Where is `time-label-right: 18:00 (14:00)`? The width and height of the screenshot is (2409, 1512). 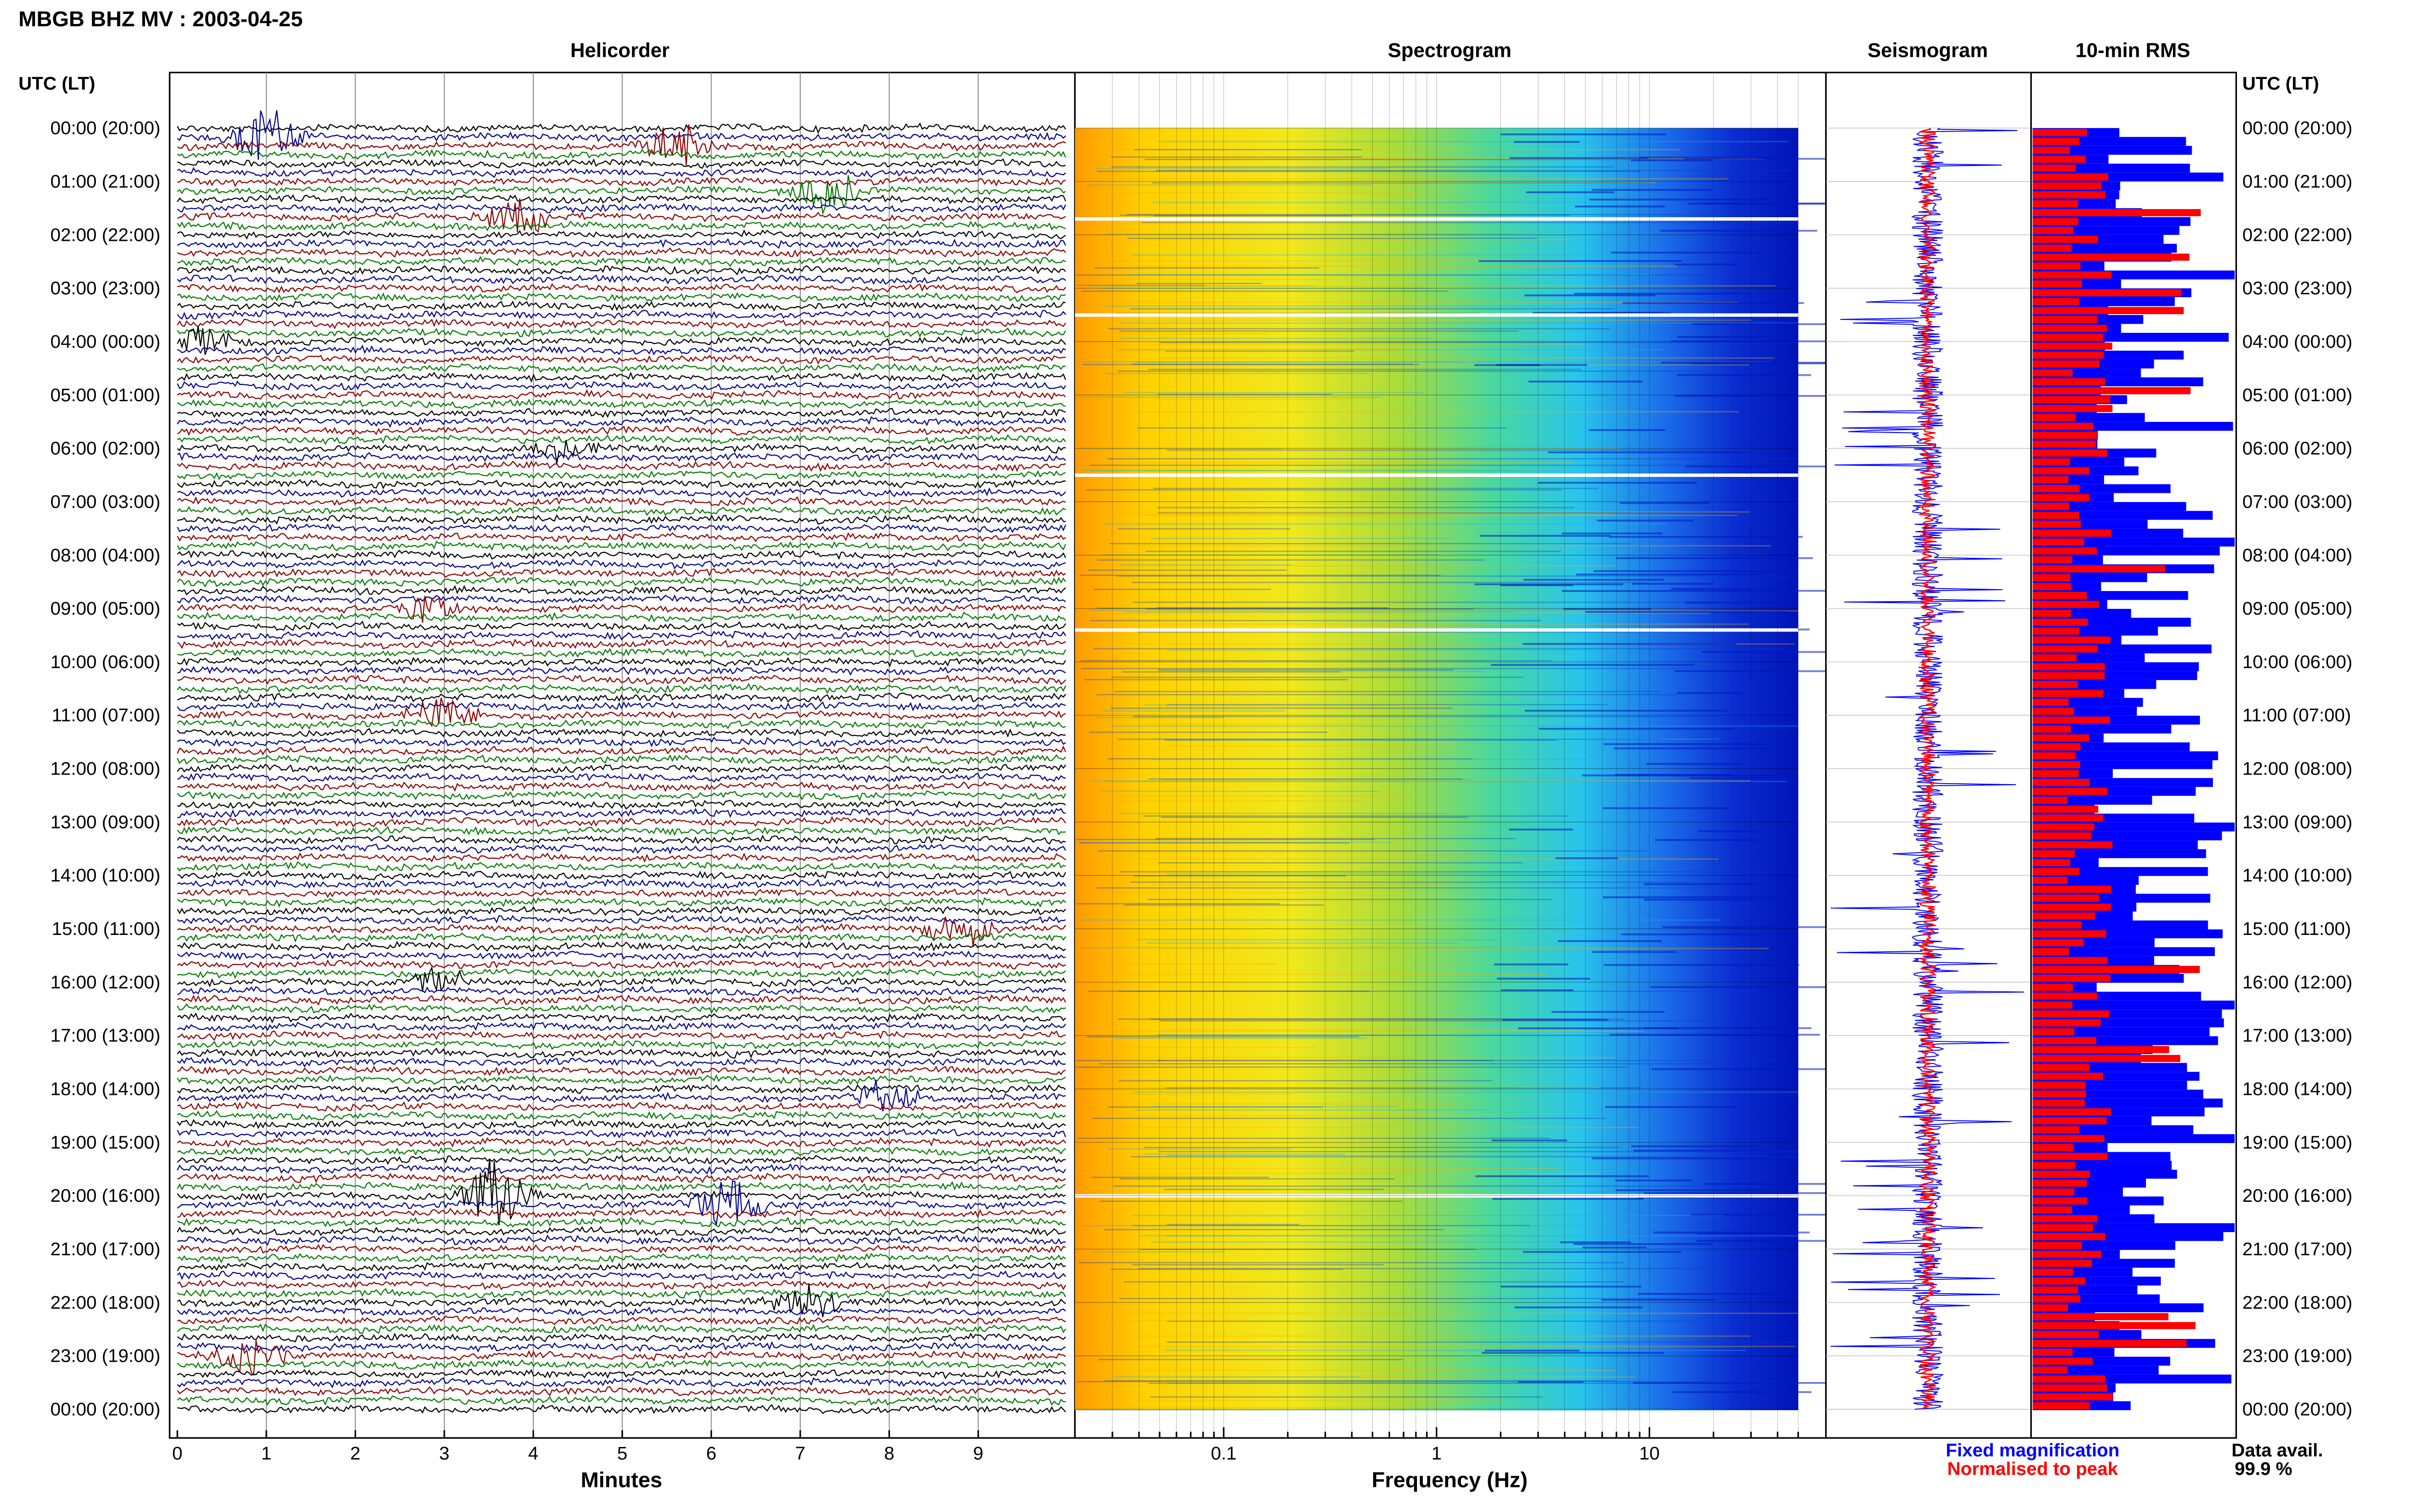
time-label-right: 18:00 (14:00) is located at coordinates (2297, 1089).